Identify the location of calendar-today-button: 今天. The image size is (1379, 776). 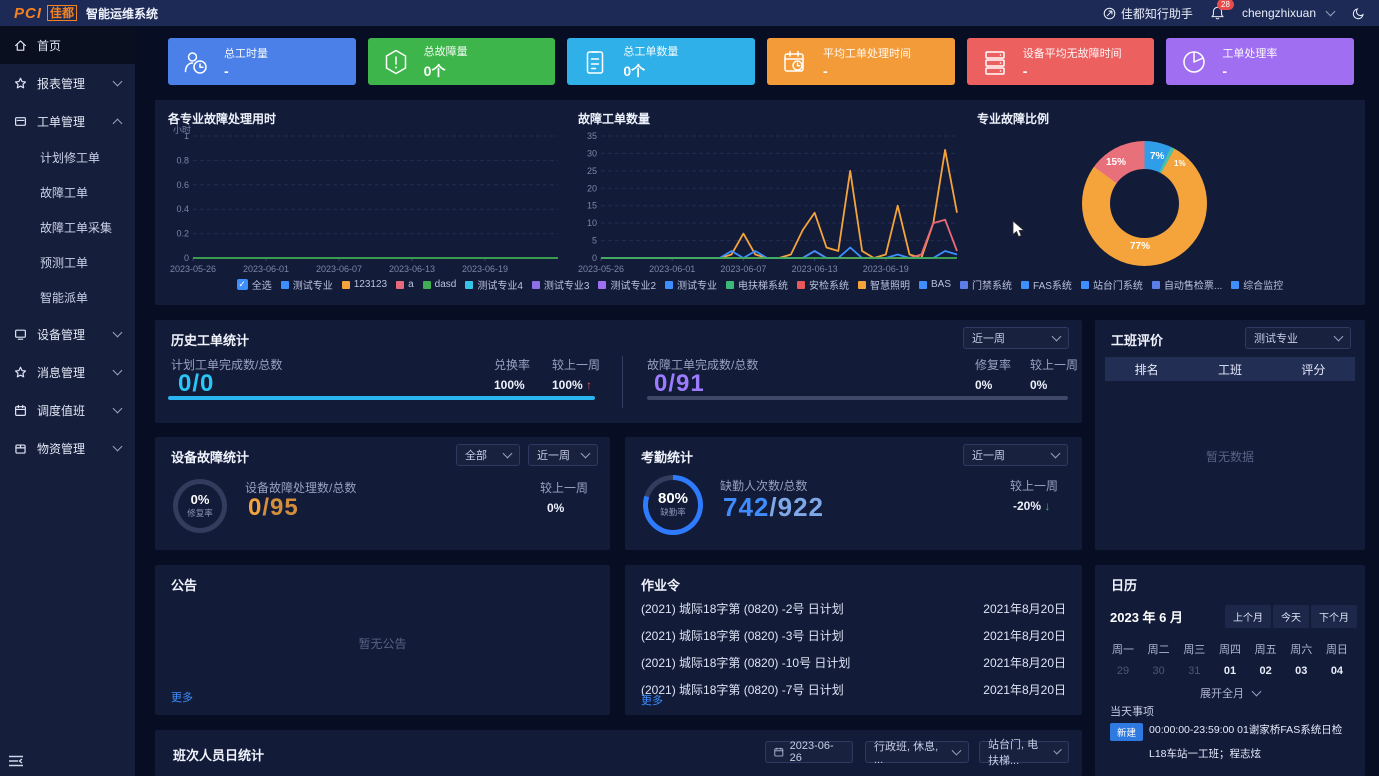
(1291, 616).